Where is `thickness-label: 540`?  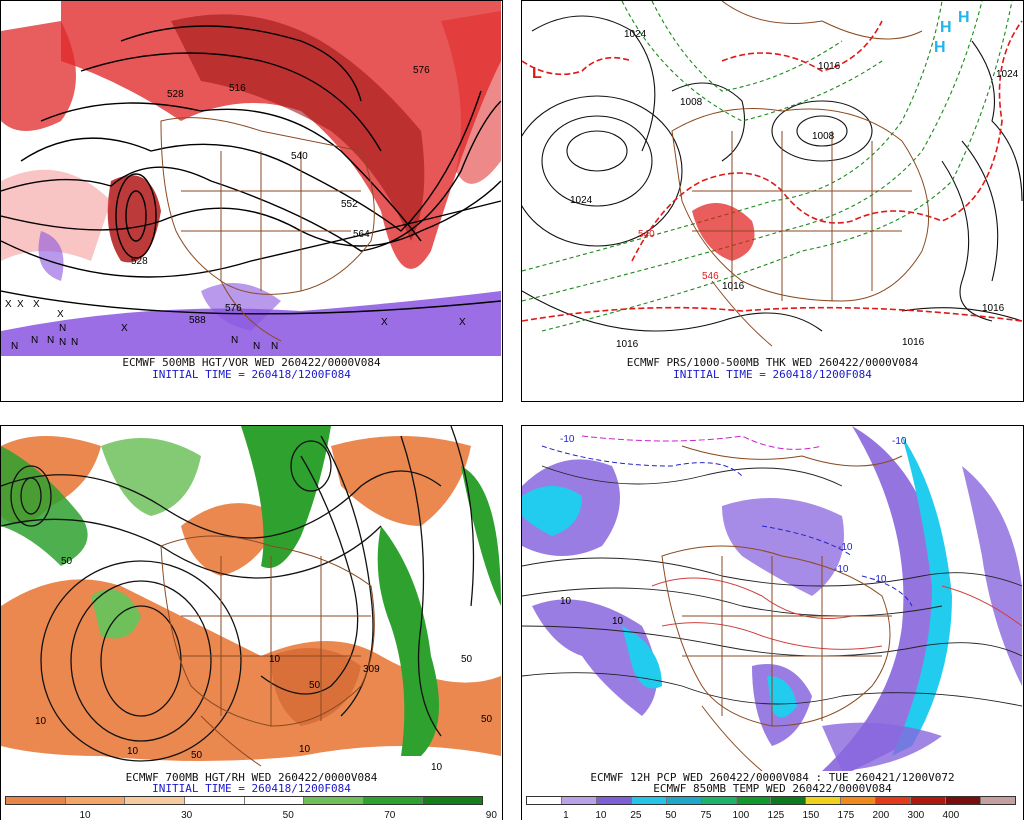
thickness-label: 540 is located at coordinates (646, 234).